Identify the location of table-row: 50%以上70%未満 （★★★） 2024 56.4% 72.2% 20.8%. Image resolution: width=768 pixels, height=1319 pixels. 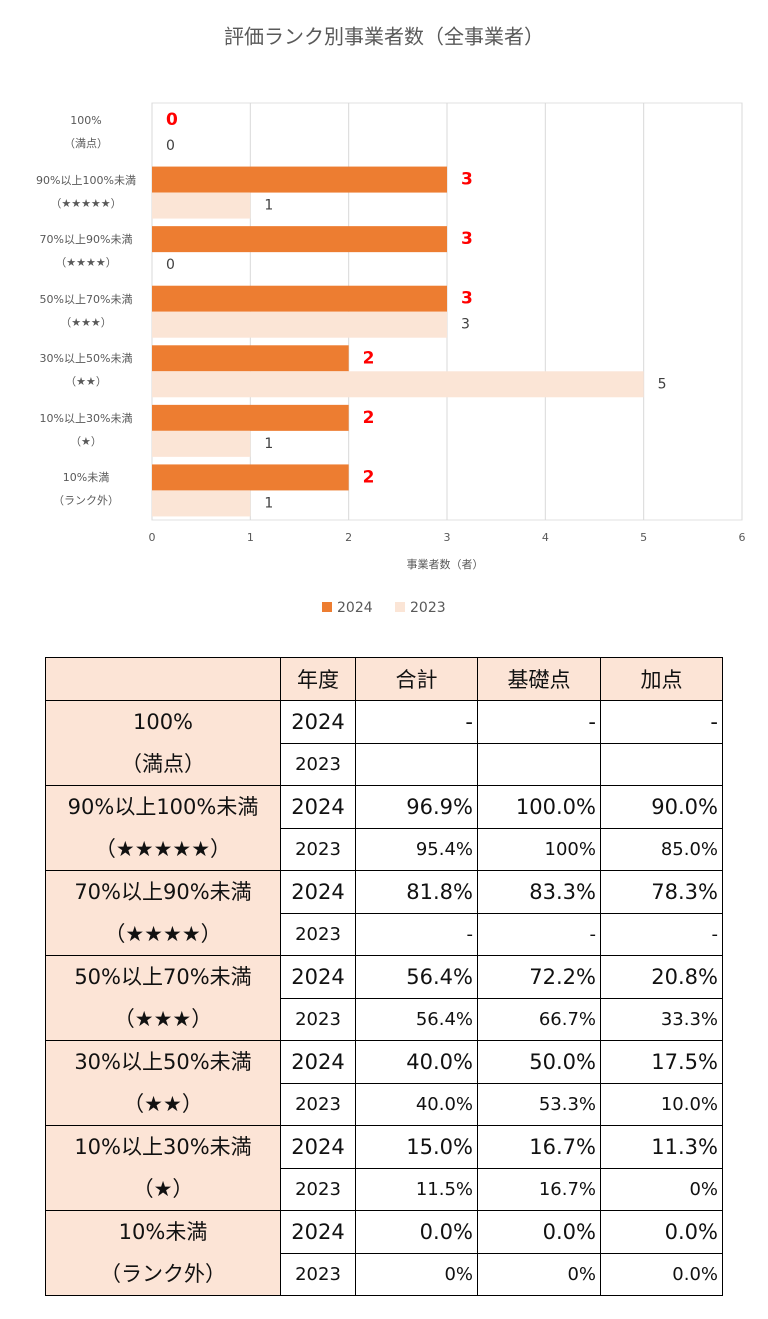
(384, 998).